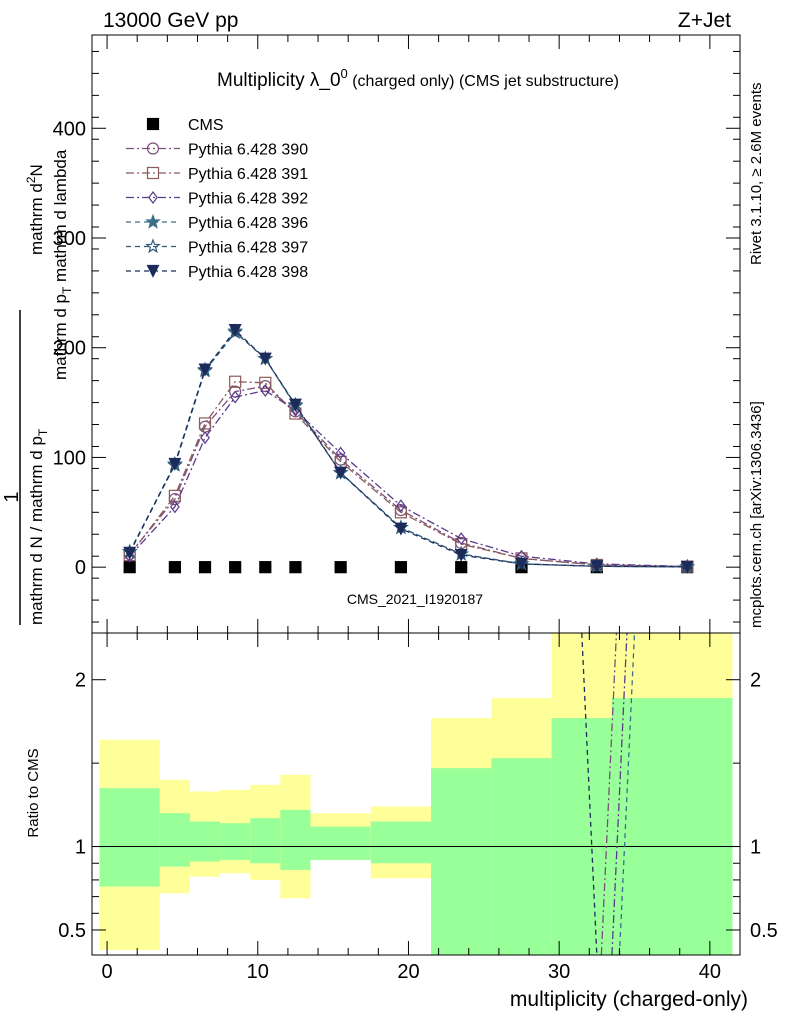 Image resolution: width=786 pixels, height=1024 pixels. I want to click on xtick-label: 40, so click(710, 972).